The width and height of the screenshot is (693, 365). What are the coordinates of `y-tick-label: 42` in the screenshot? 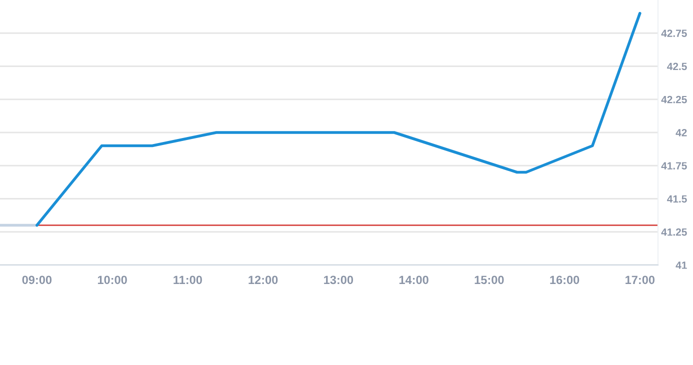 It's located at (681, 132).